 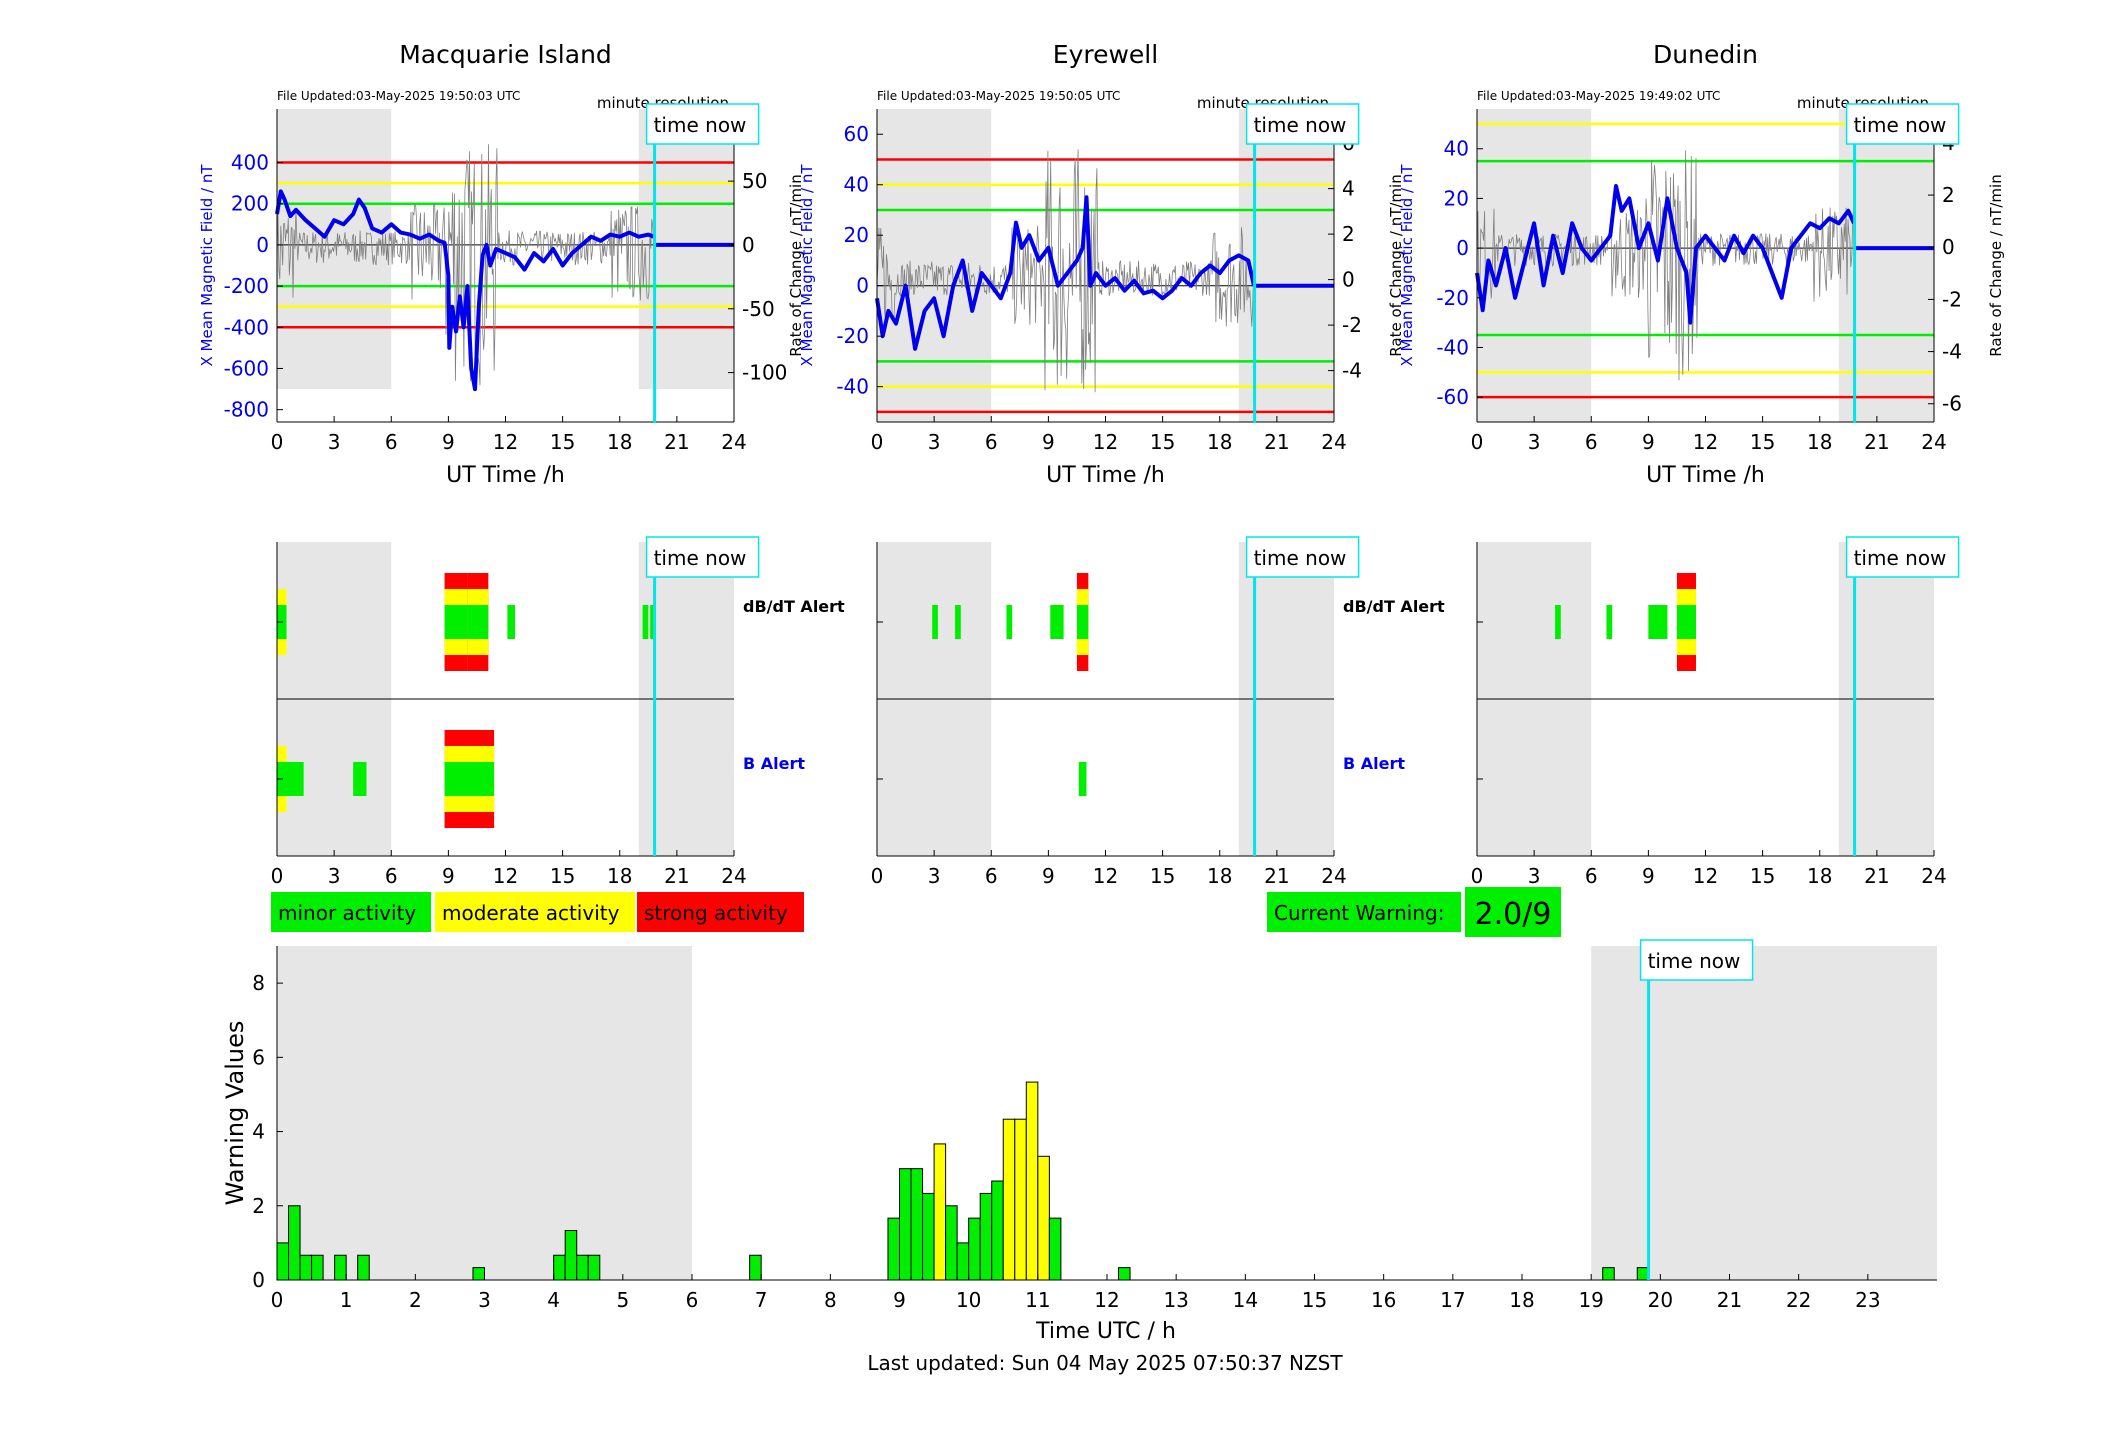 I want to click on x-tick-label: 7, so click(x=761, y=1300).